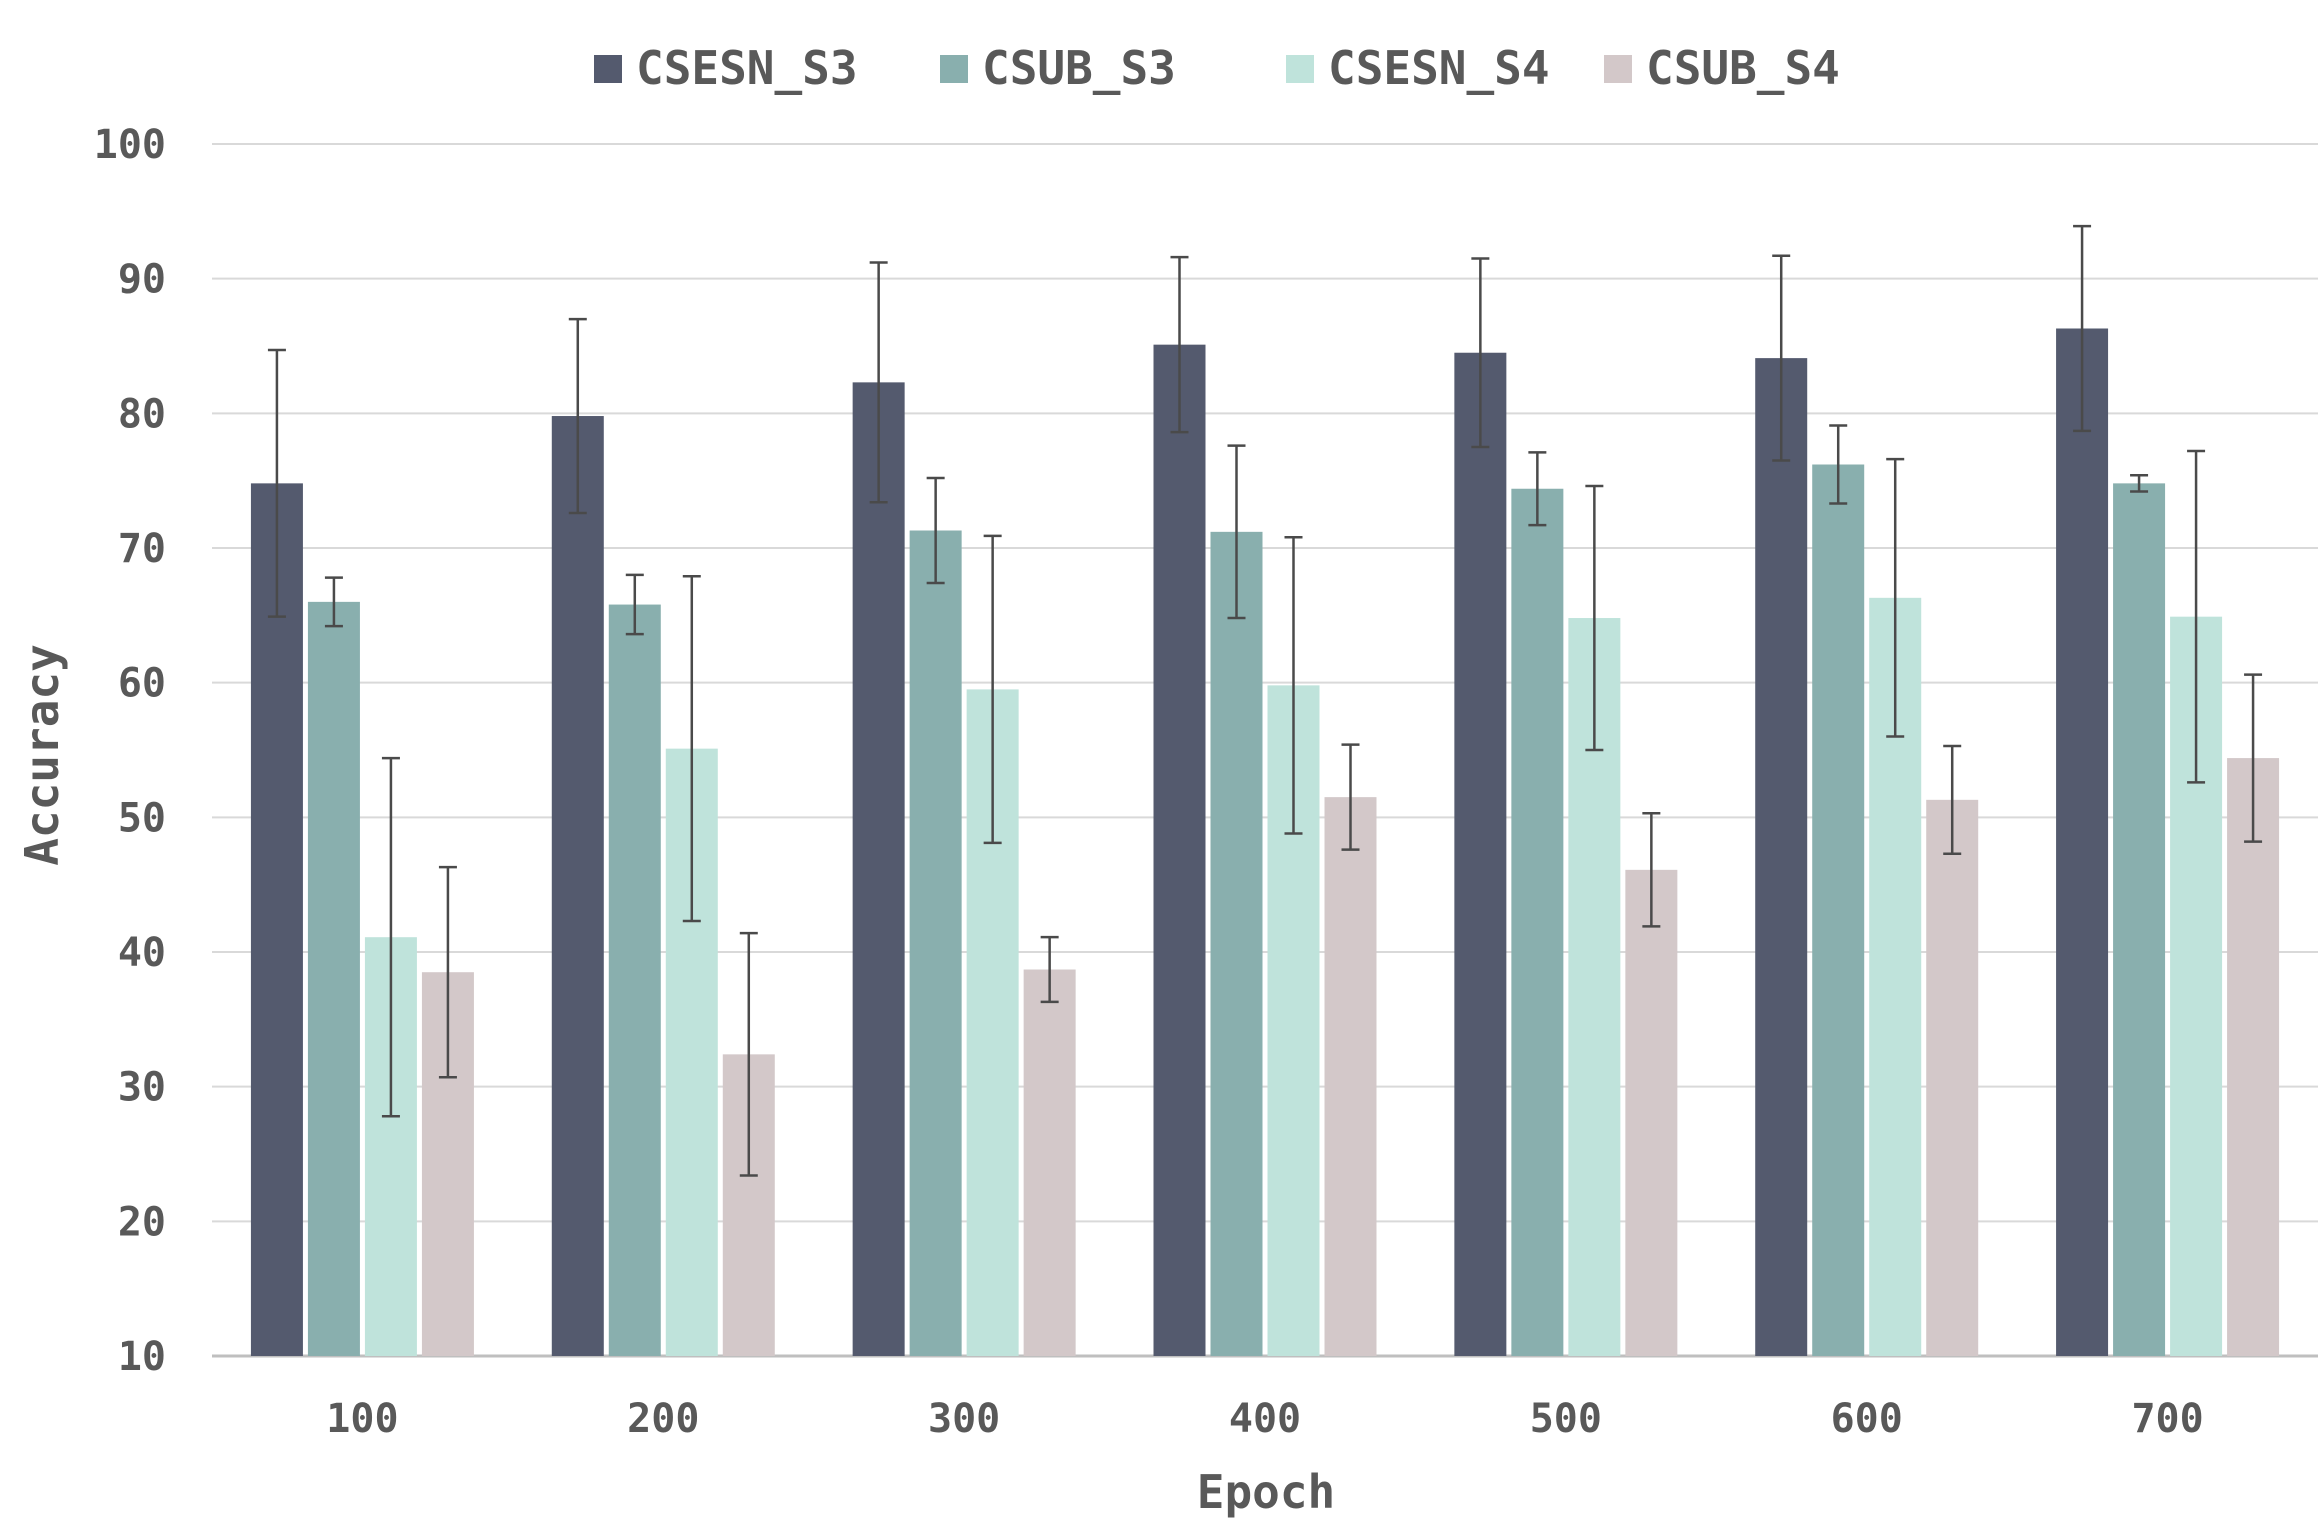  Describe the element at coordinates (663, 1419) in the screenshot. I see `x-tick-label: 200` at that location.